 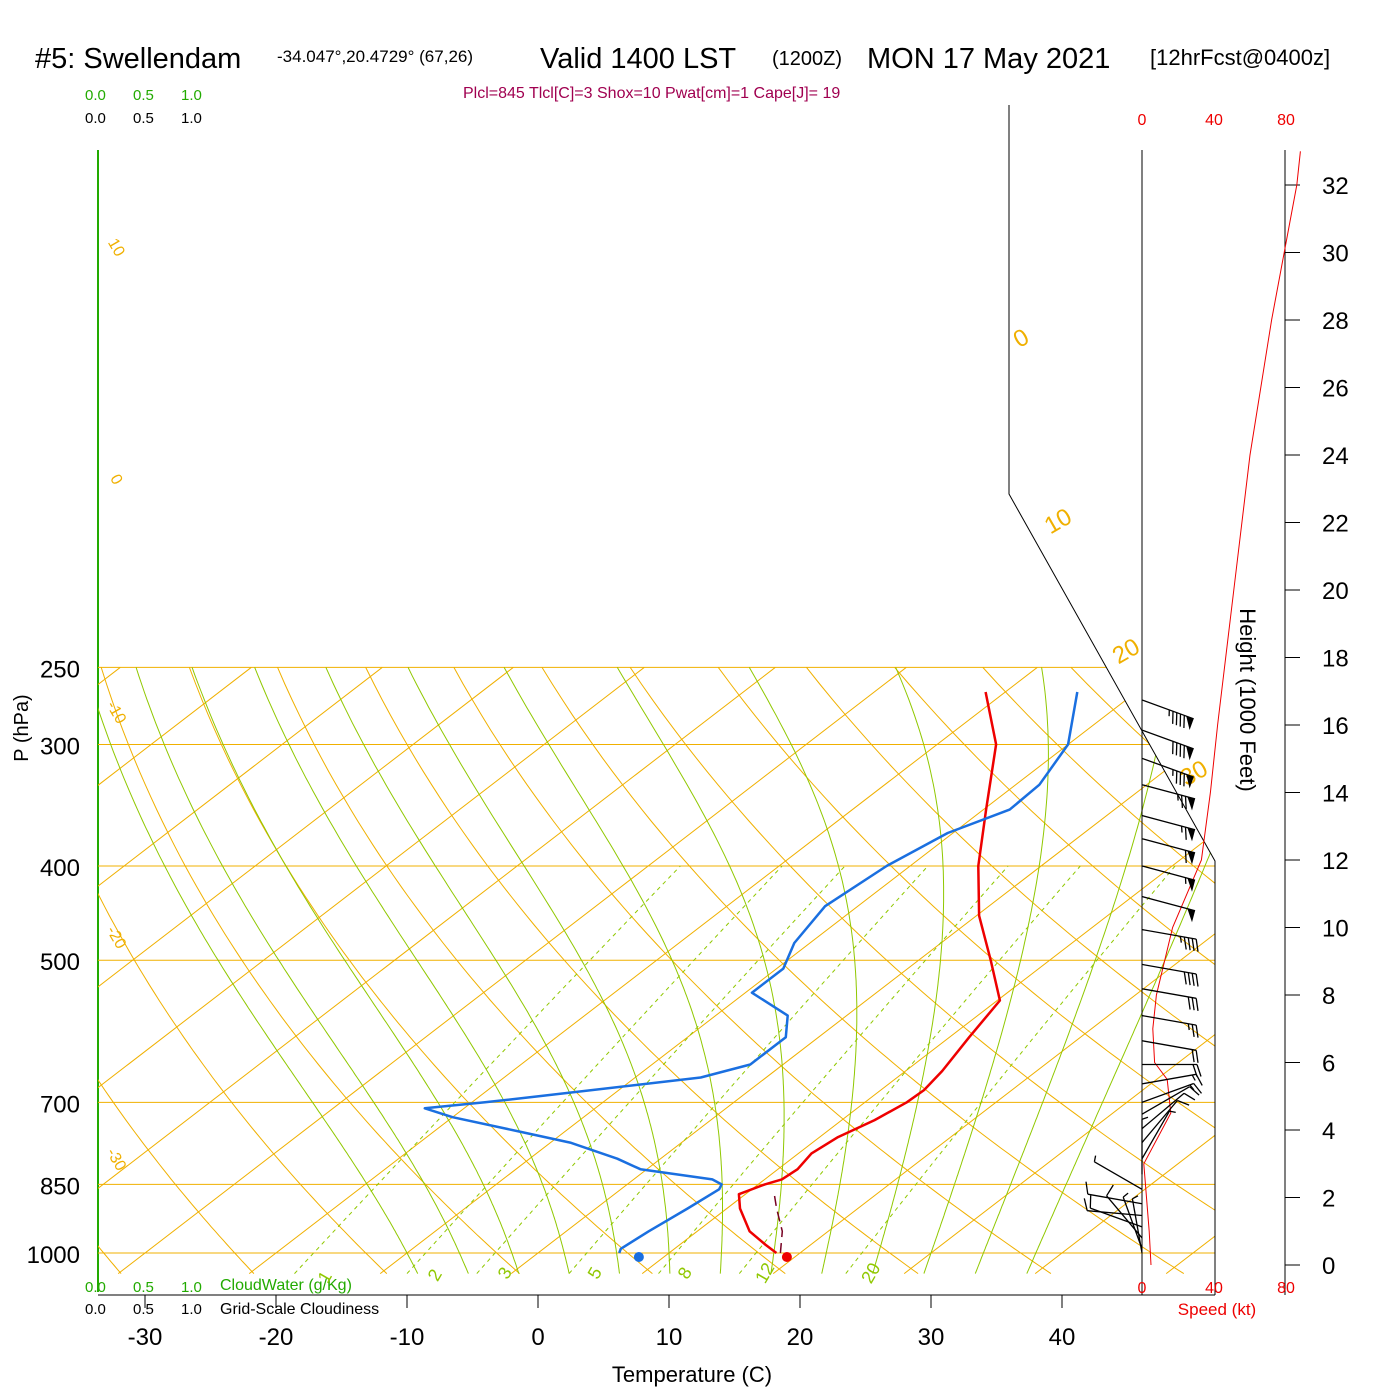 What do you see at coordinates (407, 1337) in the screenshot?
I see `temp-tick-label: -10` at bounding box center [407, 1337].